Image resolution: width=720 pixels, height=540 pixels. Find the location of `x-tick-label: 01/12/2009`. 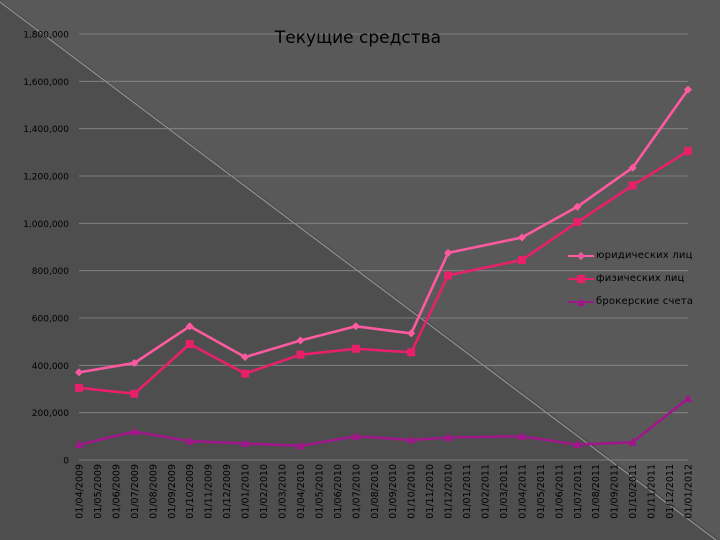

x-tick-label: 01/12/2009 is located at coordinates (227, 491).